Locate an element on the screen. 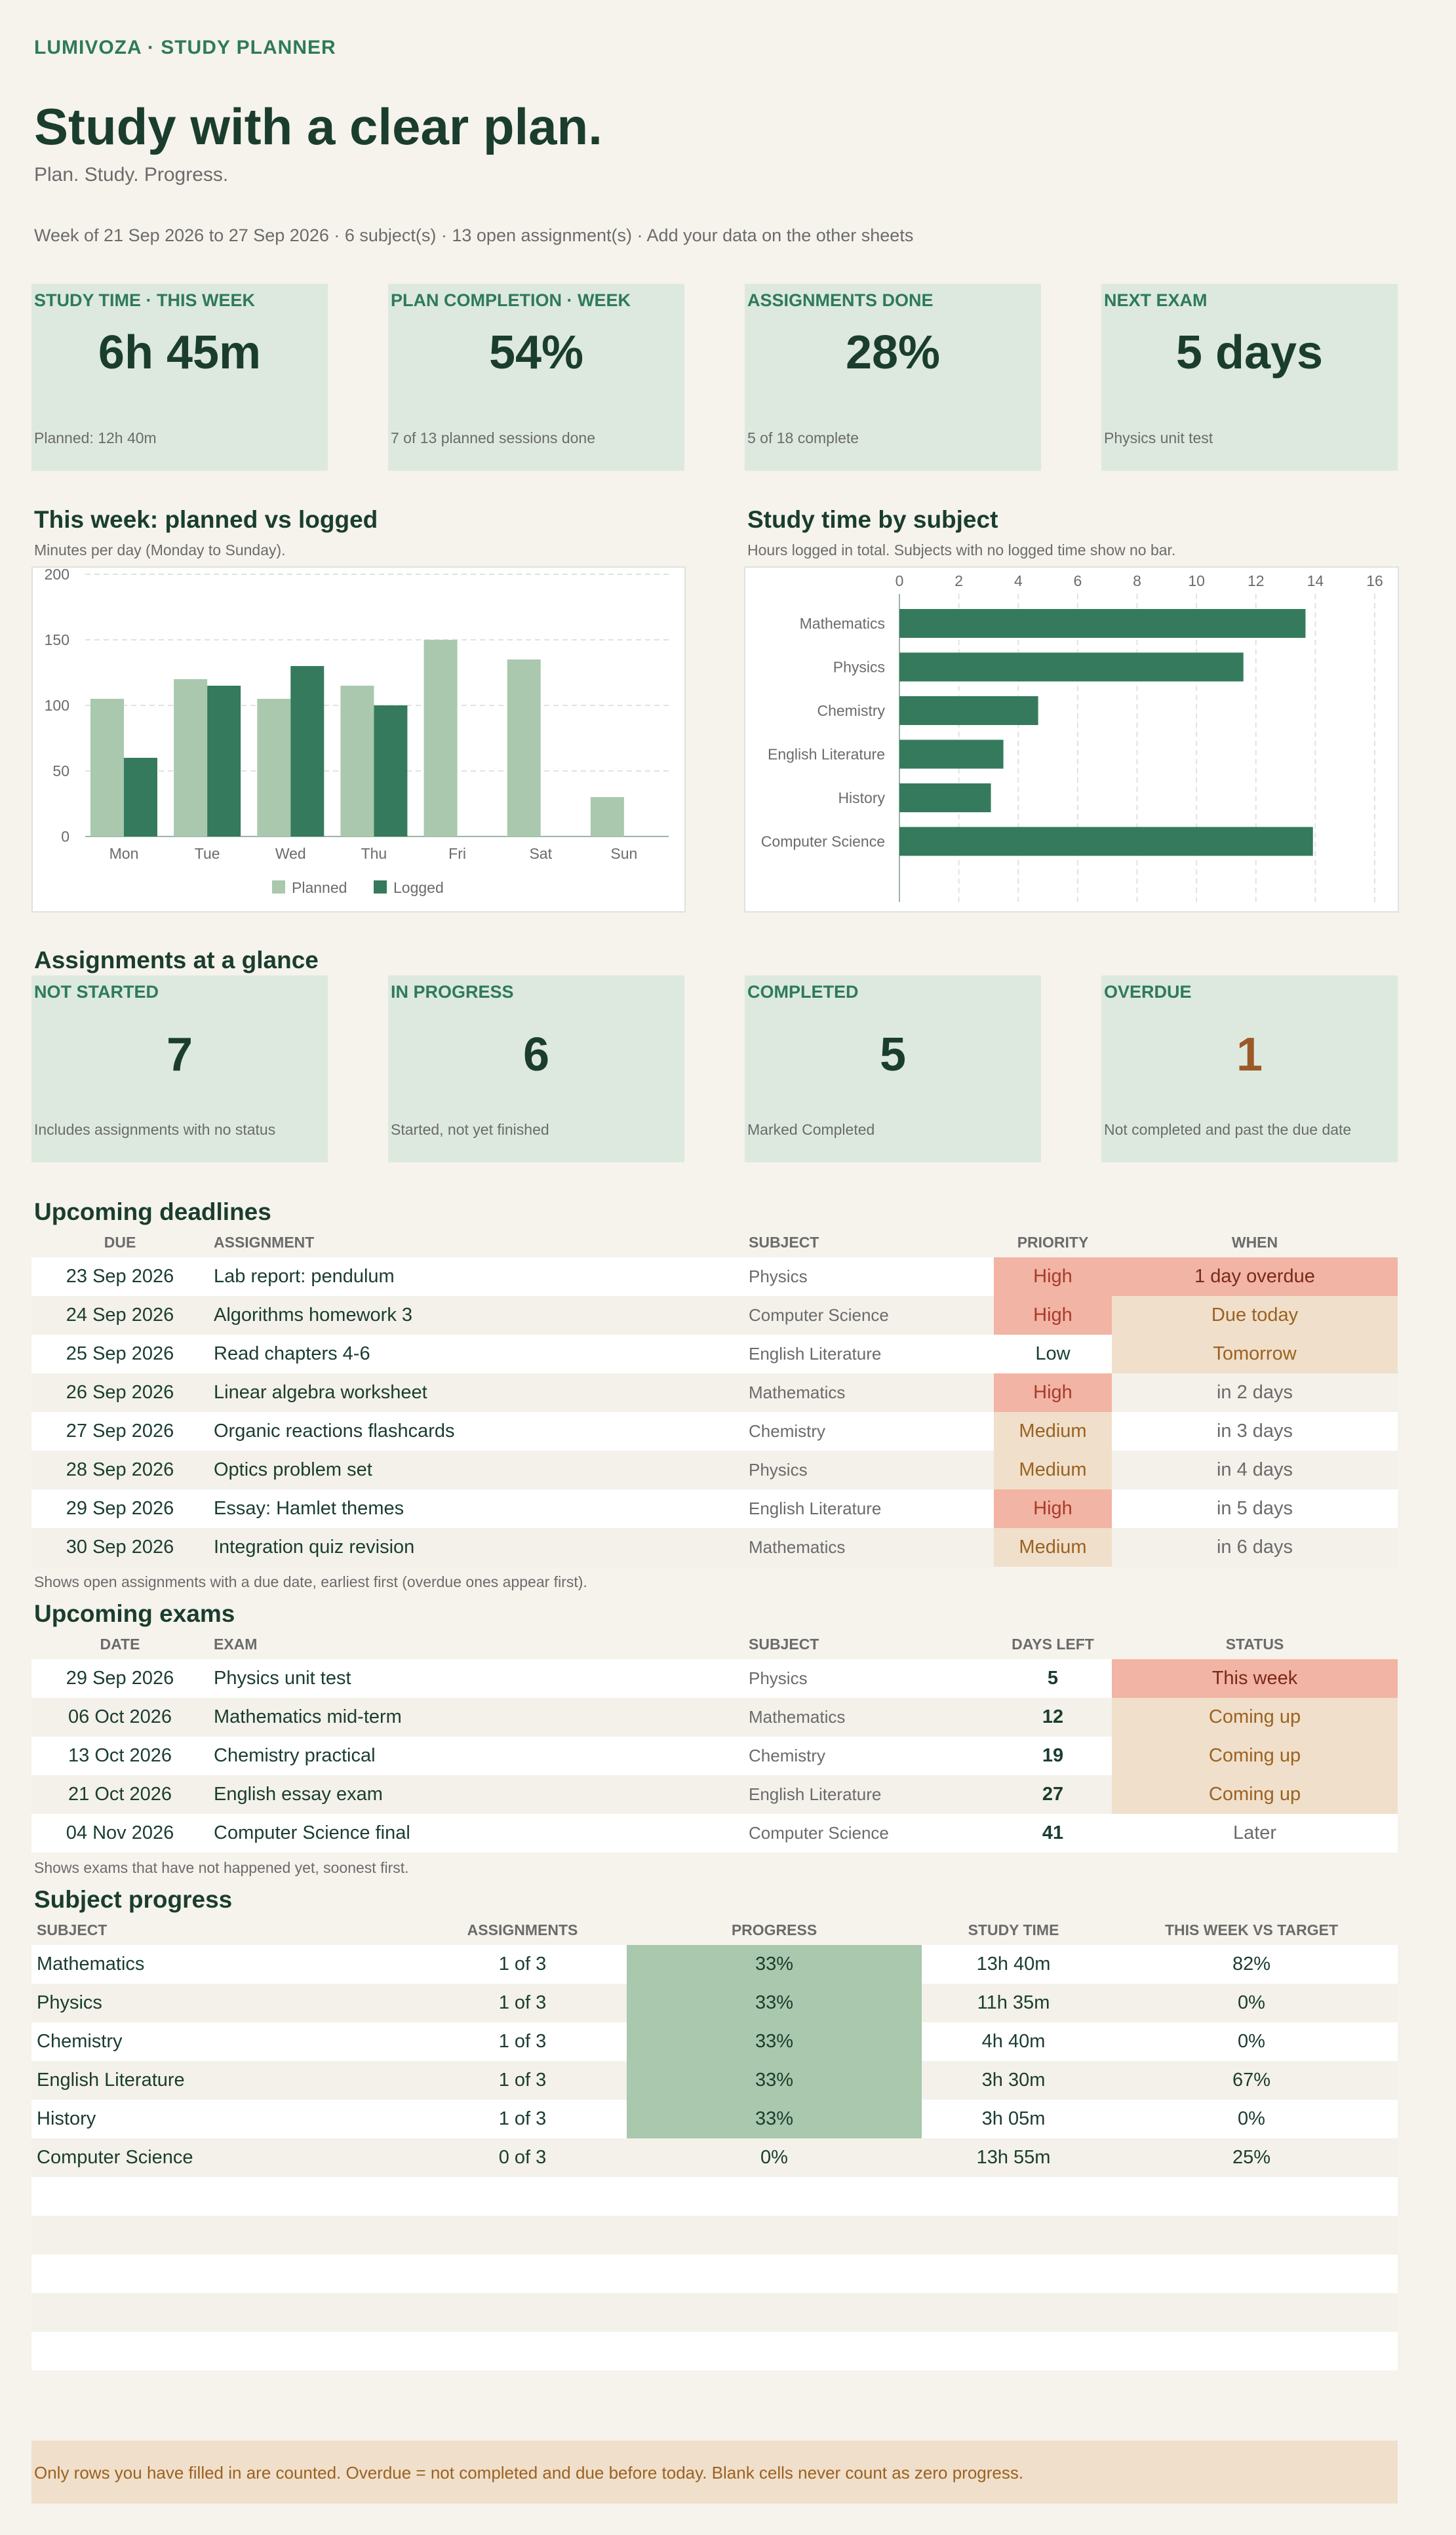 This screenshot has width=1456, height=2535. when-label: 1 day overdue is located at coordinates (1255, 1276).